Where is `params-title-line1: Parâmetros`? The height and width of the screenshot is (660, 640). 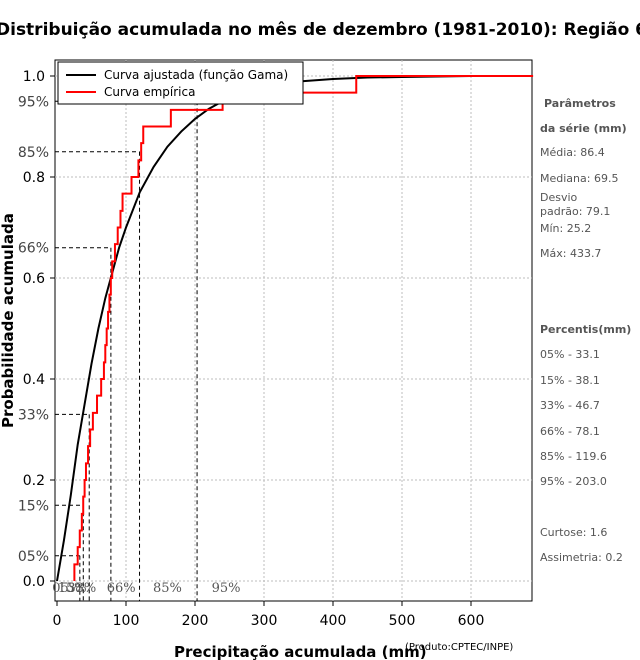 params-title-line1: Parâmetros is located at coordinates (580, 103).